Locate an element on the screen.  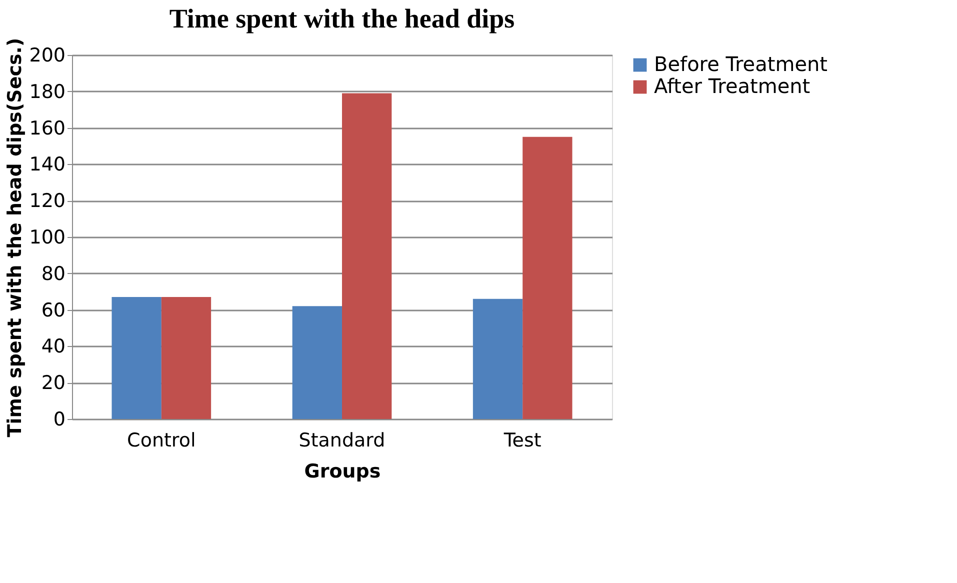
y-tick-label: 40 is located at coordinates (53, 347).